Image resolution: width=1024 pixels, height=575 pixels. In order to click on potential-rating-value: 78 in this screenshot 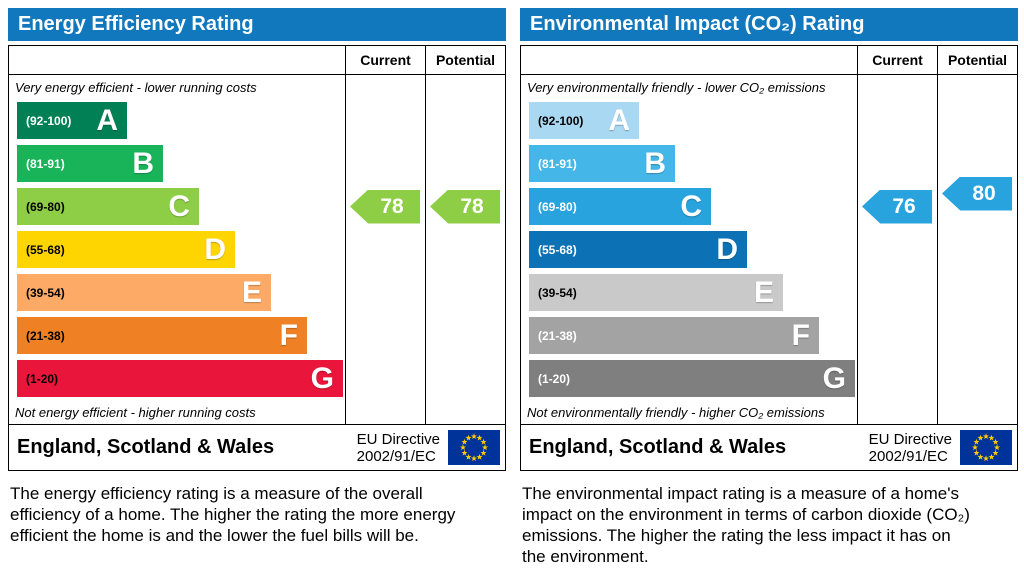, I will do `click(472, 206)`.